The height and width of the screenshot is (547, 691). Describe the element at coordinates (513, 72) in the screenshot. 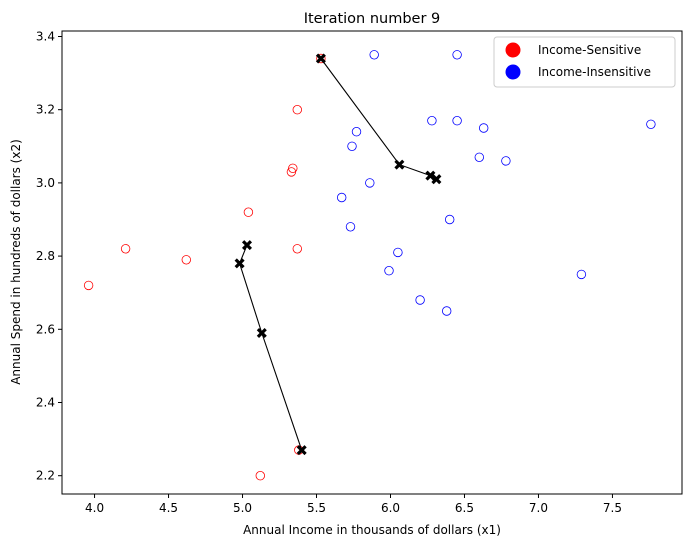

I see `legend-marker-income-insensitive` at that location.